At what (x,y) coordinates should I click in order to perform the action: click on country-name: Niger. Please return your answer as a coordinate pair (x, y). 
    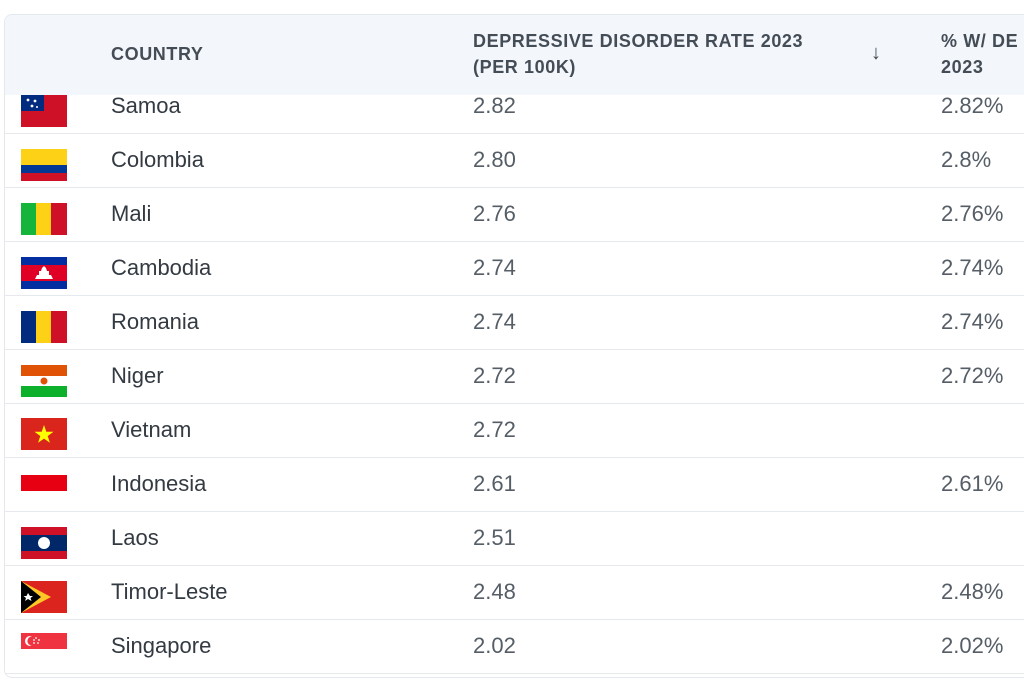
    Looking at the image, I should click on (137, 375).